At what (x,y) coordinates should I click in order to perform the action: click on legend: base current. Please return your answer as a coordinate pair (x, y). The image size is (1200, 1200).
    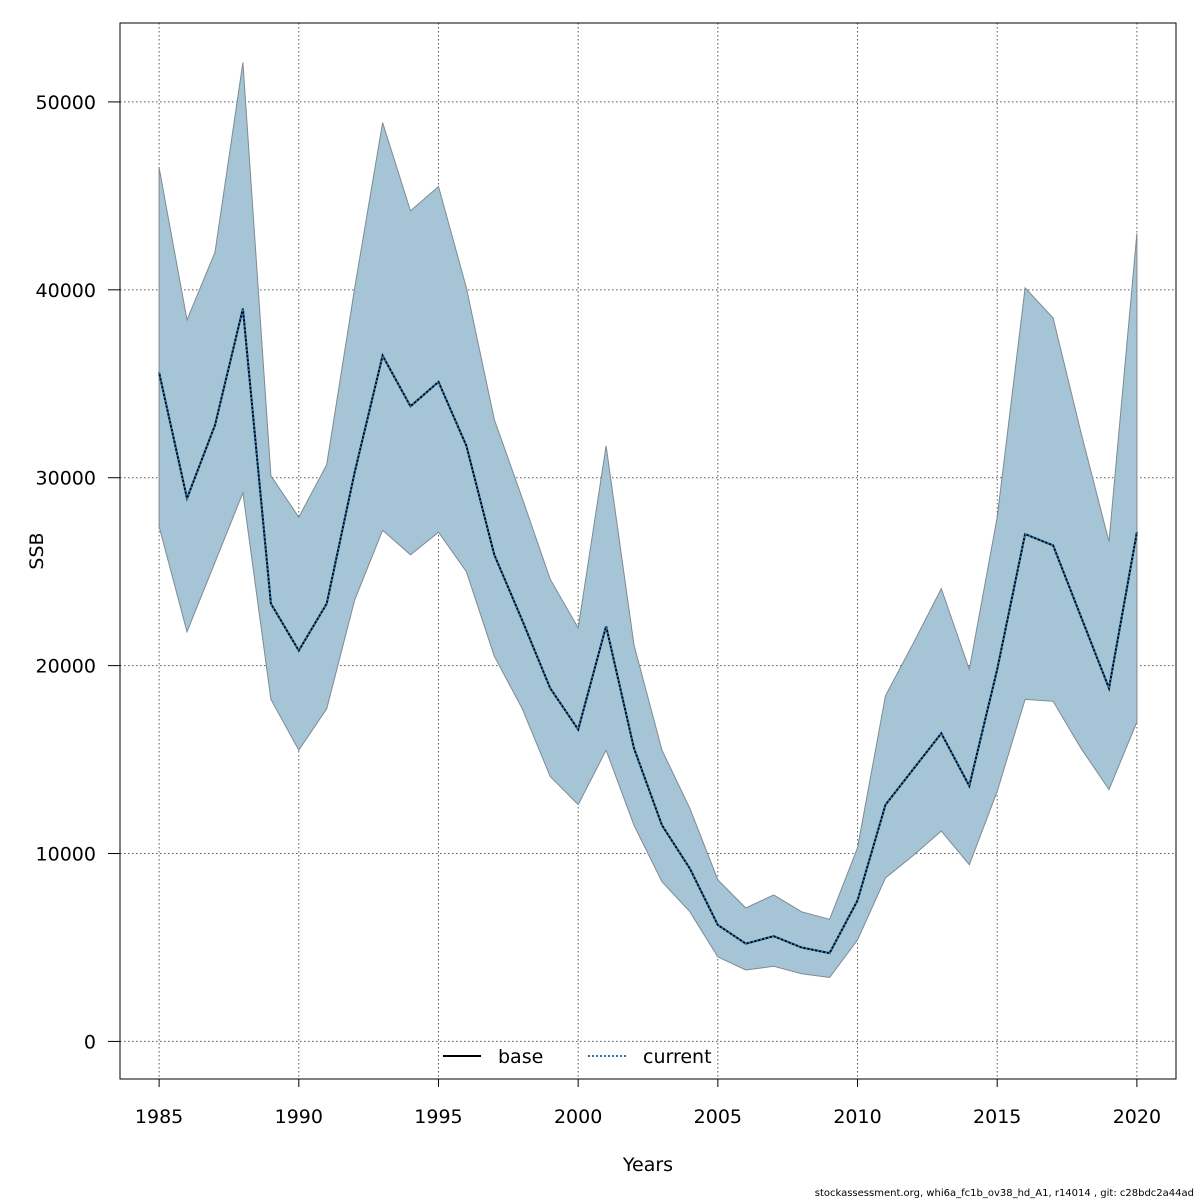
    Looking at the image, I should click on (577, 1057).